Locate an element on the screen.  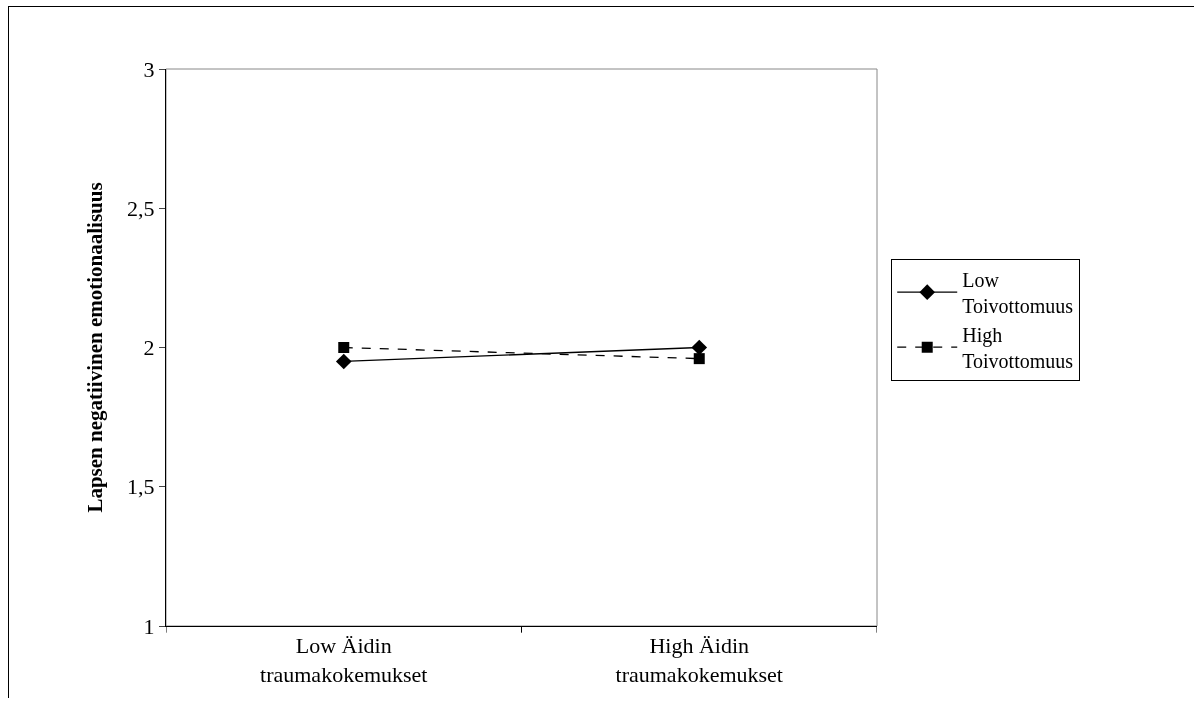
legend-label: Low Toivottomuus is located at coordinates (1018, 292).